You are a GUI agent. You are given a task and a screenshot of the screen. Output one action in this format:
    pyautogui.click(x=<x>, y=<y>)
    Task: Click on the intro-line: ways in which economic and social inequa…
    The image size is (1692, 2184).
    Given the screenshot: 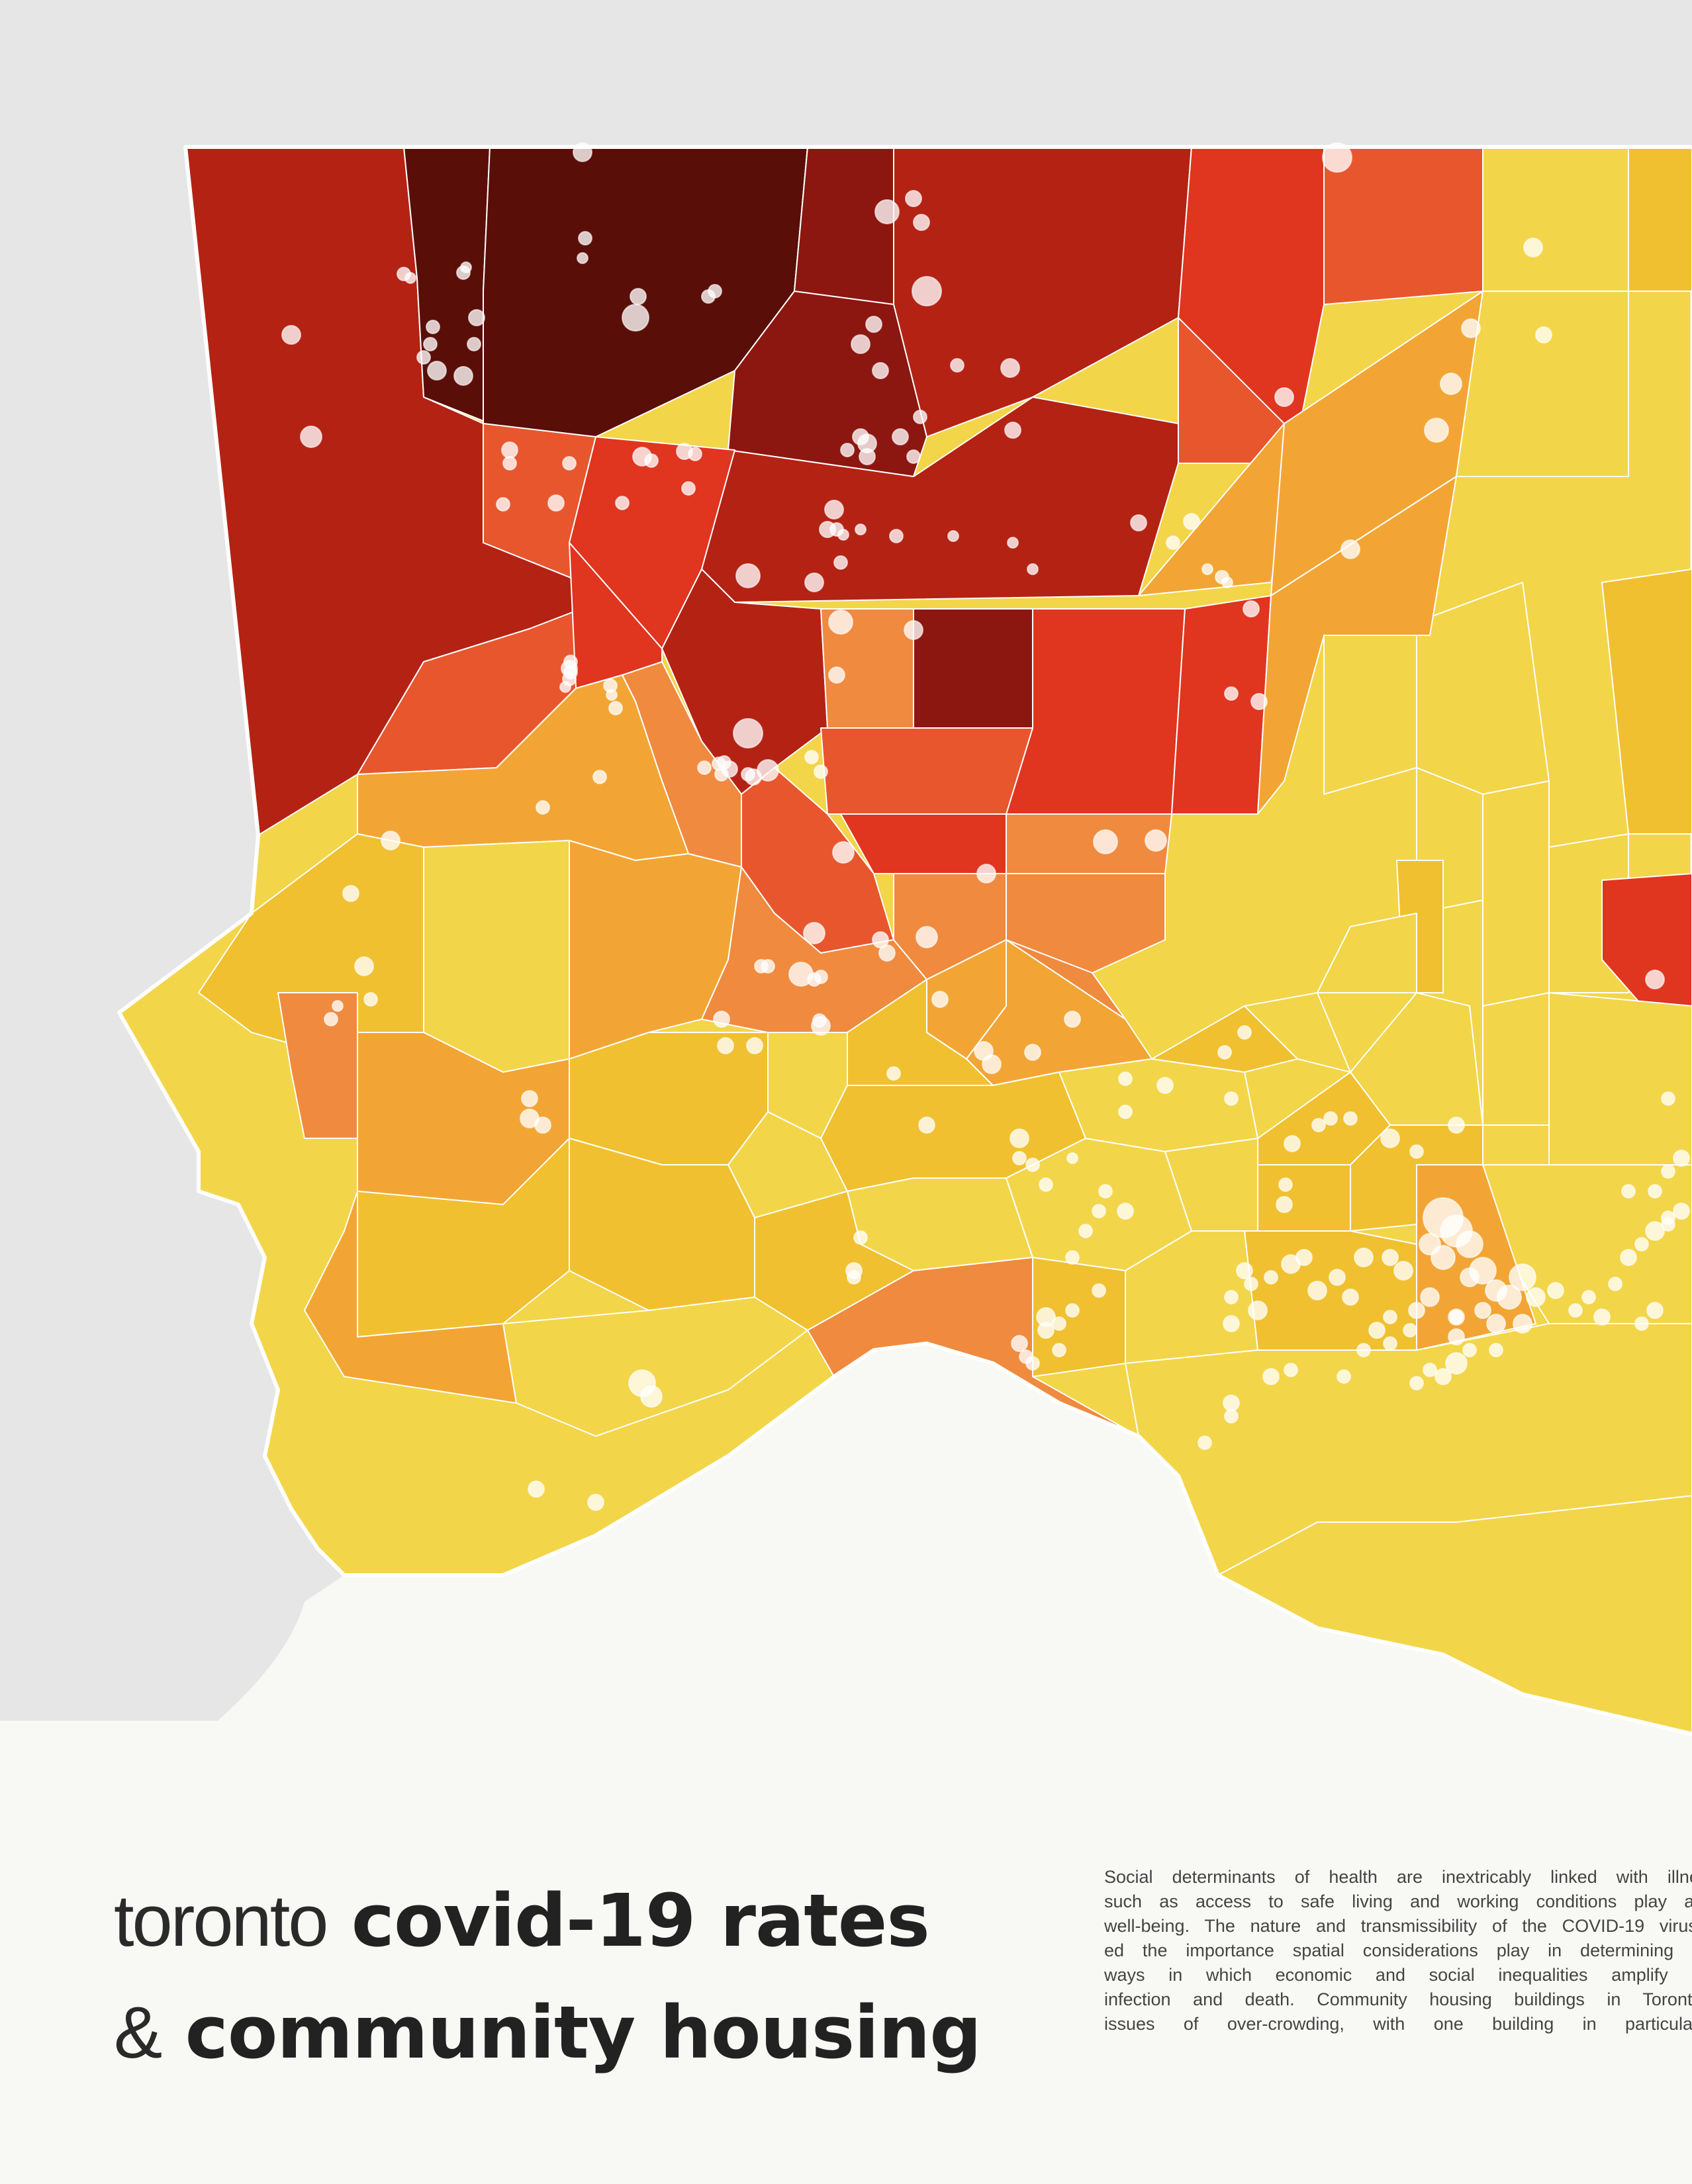 What is the action you would take?
    pyautogui.click(x=1398, y=1975)
    